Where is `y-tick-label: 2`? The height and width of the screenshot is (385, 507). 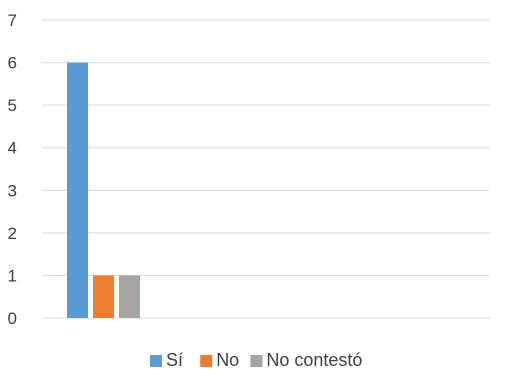 y-tick-label: 2 is located at coordinates (12, 233).